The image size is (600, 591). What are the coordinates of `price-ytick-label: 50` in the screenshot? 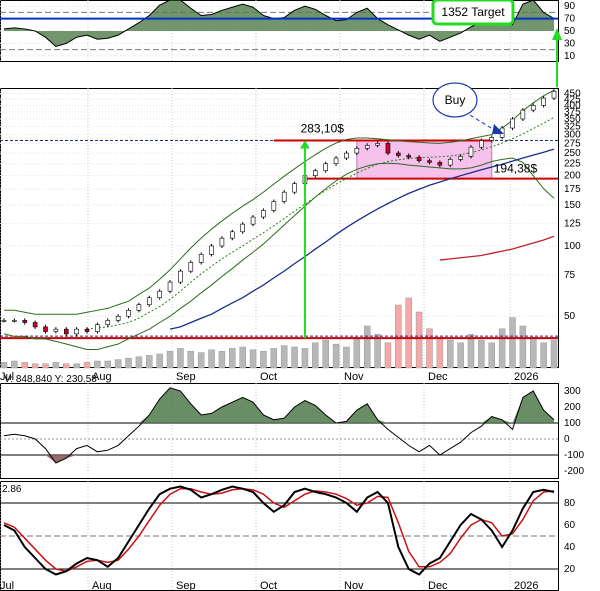 It's located at (570, 316).